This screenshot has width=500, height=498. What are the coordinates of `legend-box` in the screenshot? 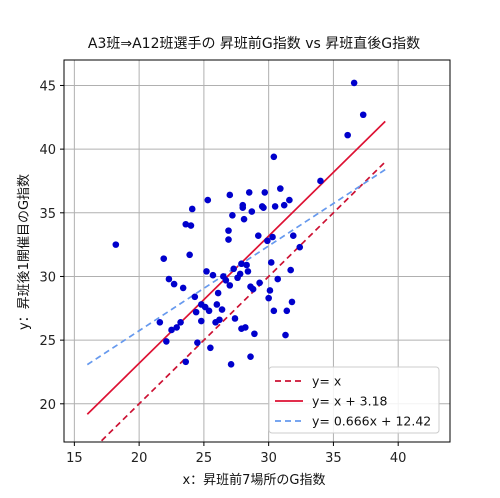 It's located at (354, 400).